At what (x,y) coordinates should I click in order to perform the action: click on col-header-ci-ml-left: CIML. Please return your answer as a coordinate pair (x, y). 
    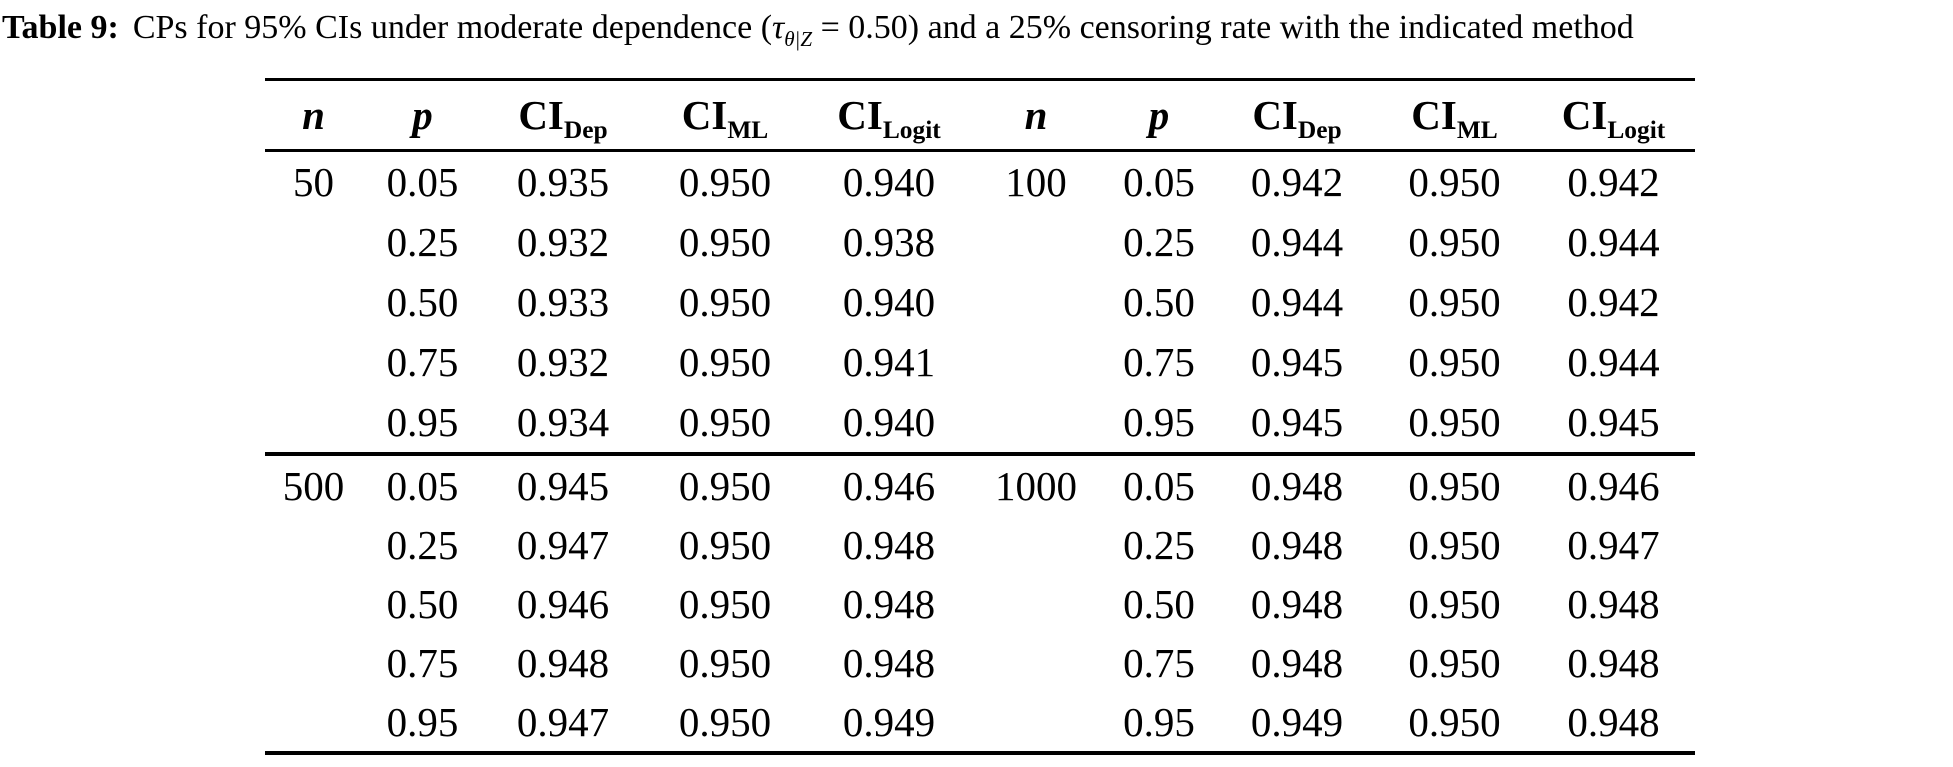
    Looking at the image, I should click on (725, 115).